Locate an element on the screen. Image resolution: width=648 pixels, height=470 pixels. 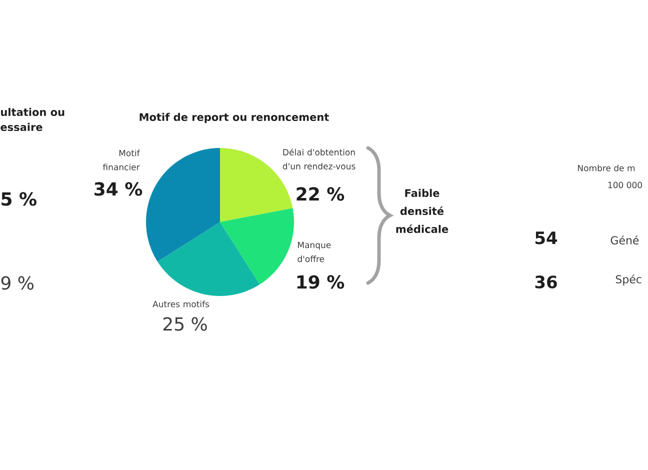
text: 9 % is located at coordinates (17, 283).